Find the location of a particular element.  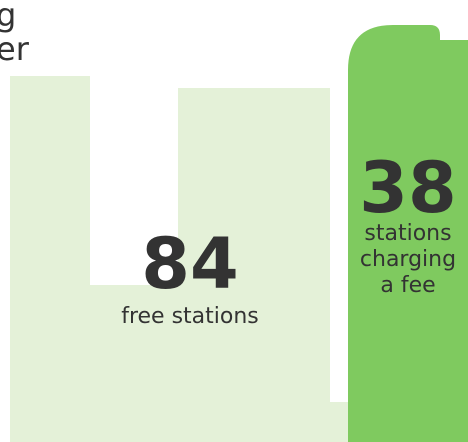

stat-label: charging is located at coordinates (408, 259).